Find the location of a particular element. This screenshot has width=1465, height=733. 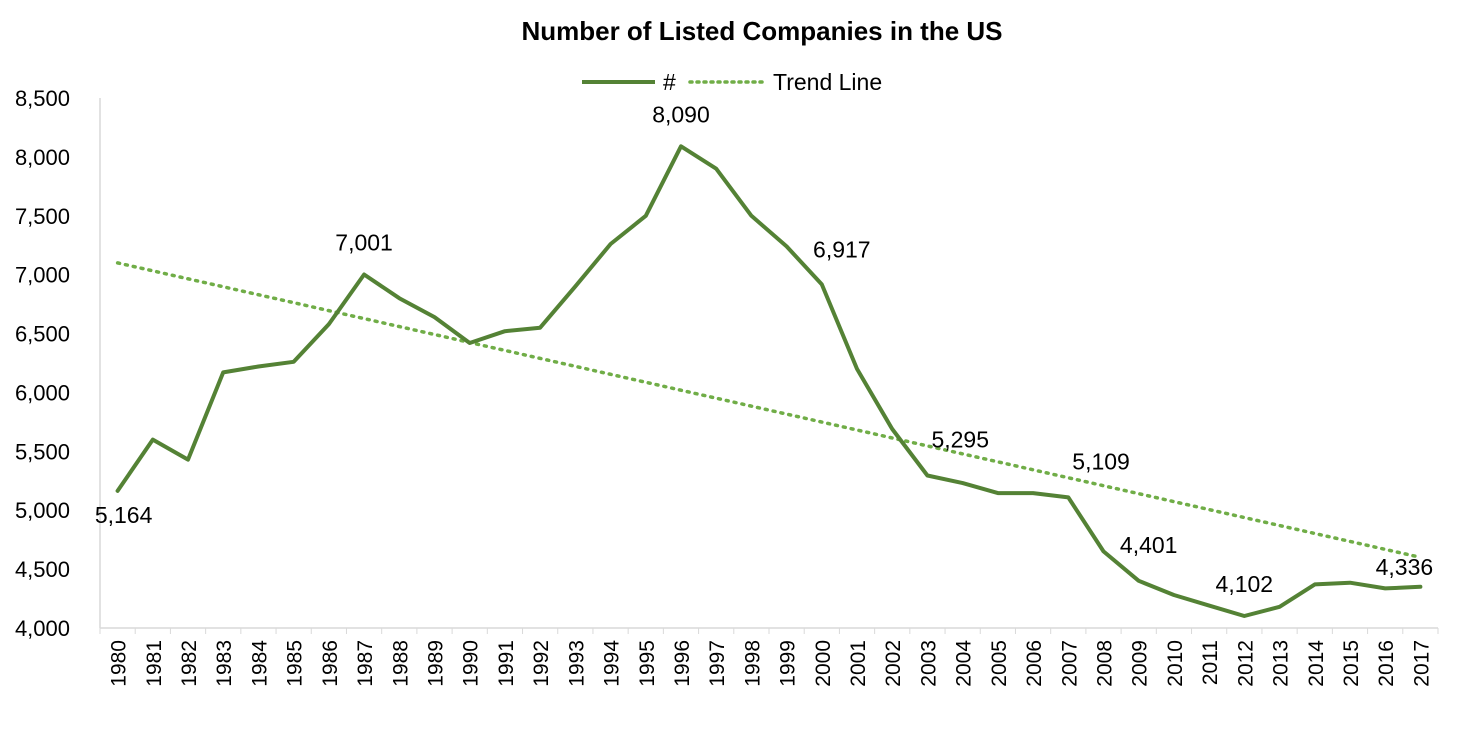

y-tick-label: 6,000 is located at coordinates (42, 392).